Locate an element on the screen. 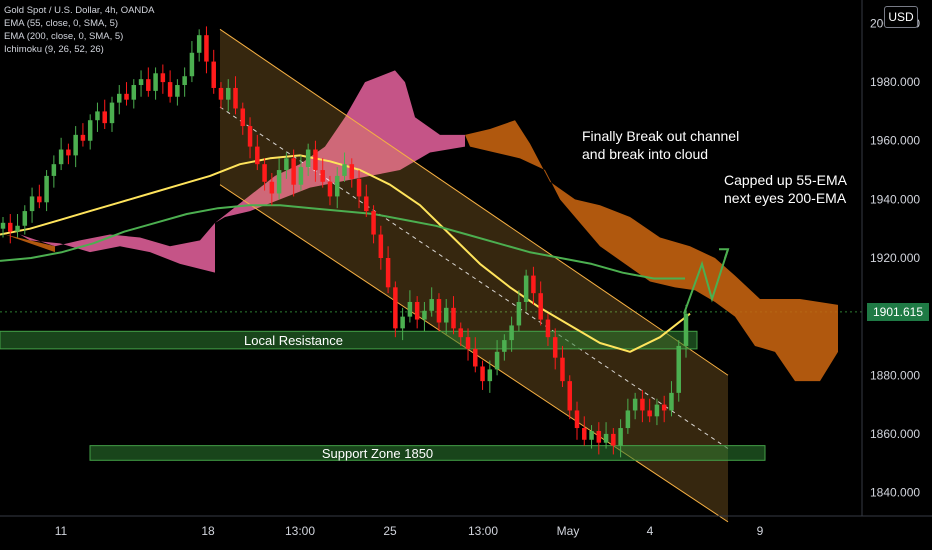 The height and width of the screenshot is (550, 932). x-tick-label: 13:00 is located at coordinates (300, 531).